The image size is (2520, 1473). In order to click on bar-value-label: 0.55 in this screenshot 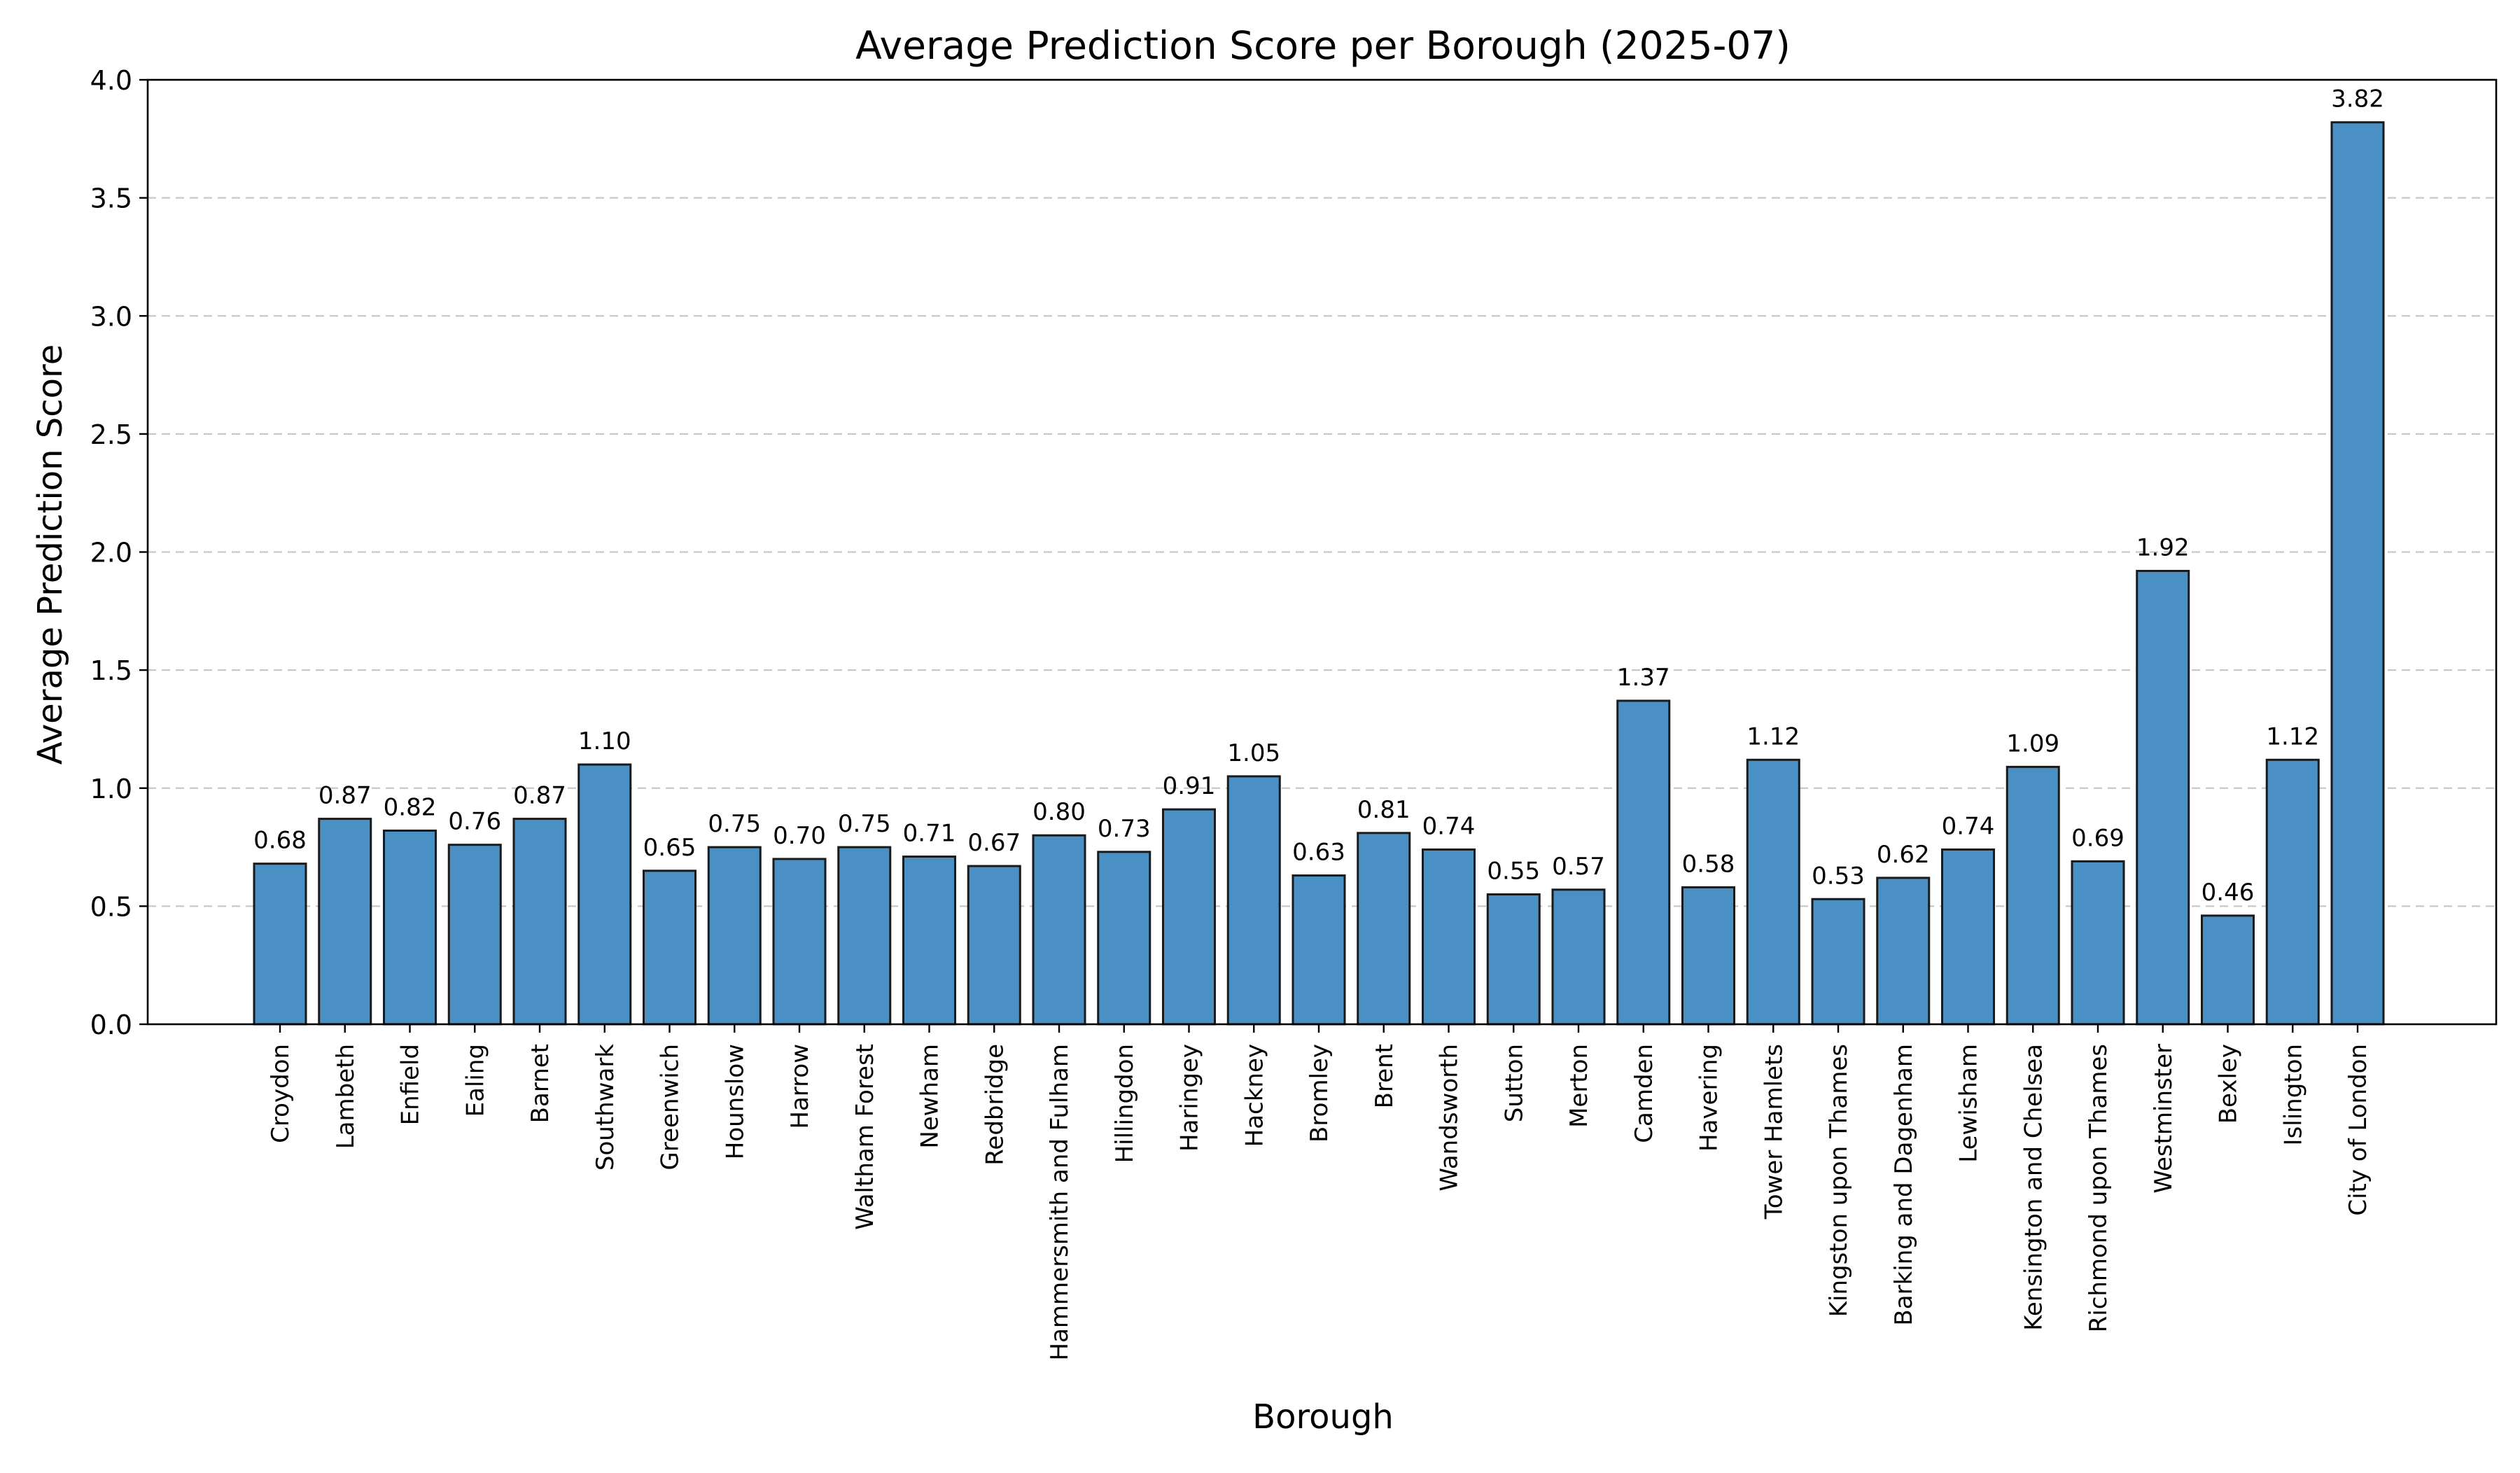, I will do `click(1513, 872)`.